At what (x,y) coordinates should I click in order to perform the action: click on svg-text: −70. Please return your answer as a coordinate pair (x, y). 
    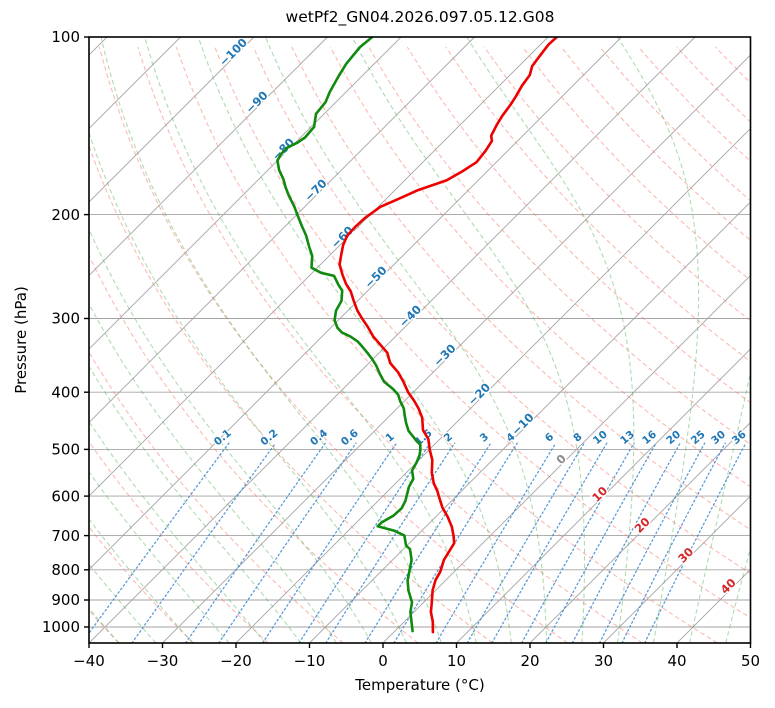
    Looking at the image, I should click on (316, 190).